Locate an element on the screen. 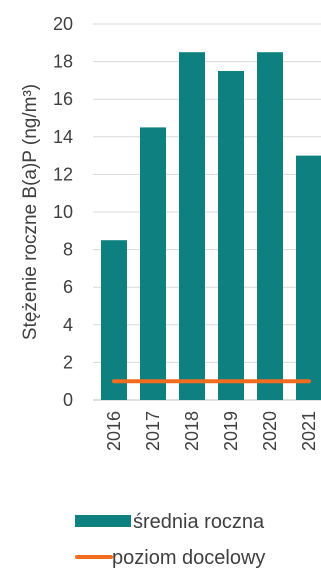  y-tick-label: 10 is located at coordinates (63, 212).